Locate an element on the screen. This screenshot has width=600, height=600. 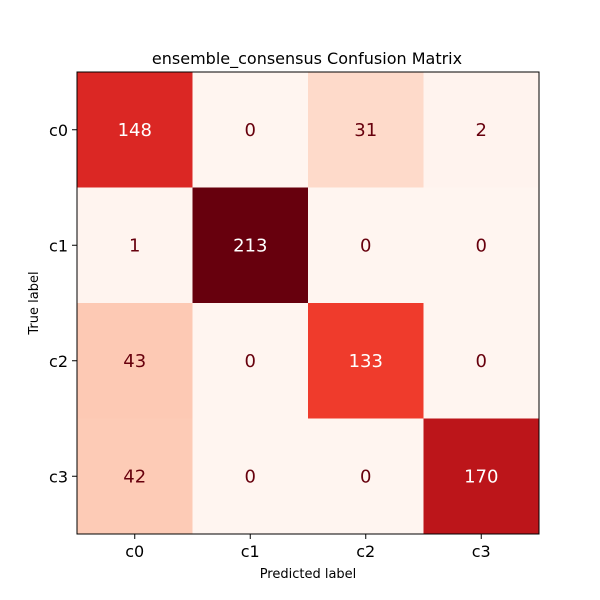
cell-value-c2-c0: 43 is located at coordinates (134, 361).